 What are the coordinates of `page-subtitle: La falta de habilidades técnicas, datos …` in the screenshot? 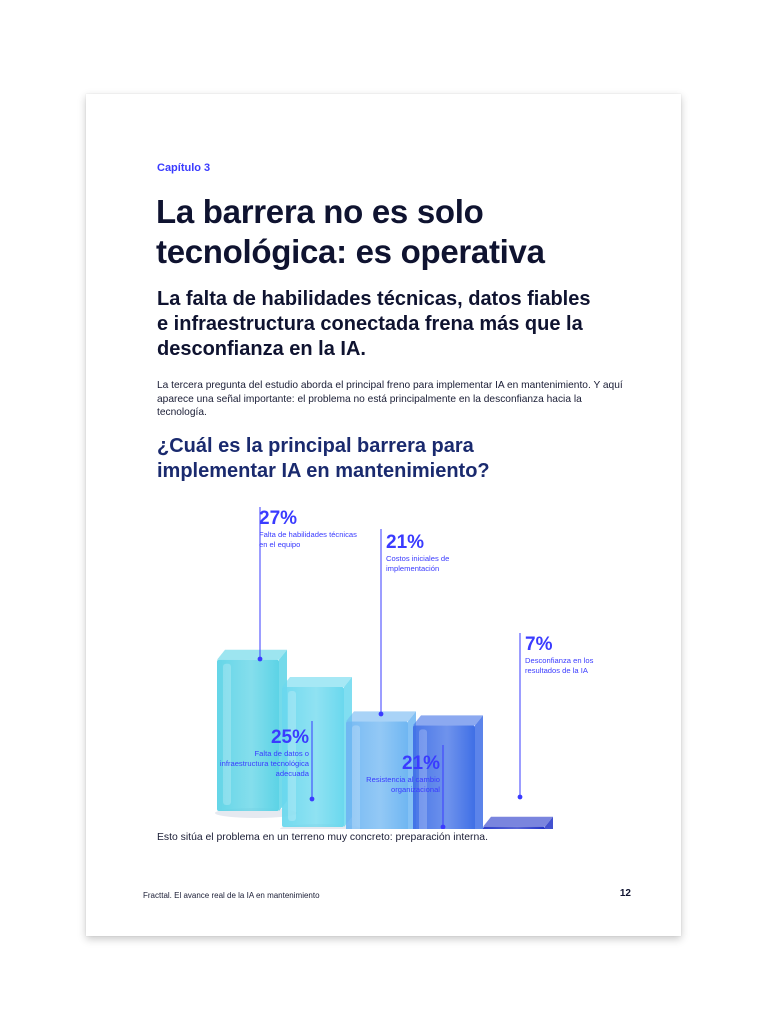 It's located at (374, 324).